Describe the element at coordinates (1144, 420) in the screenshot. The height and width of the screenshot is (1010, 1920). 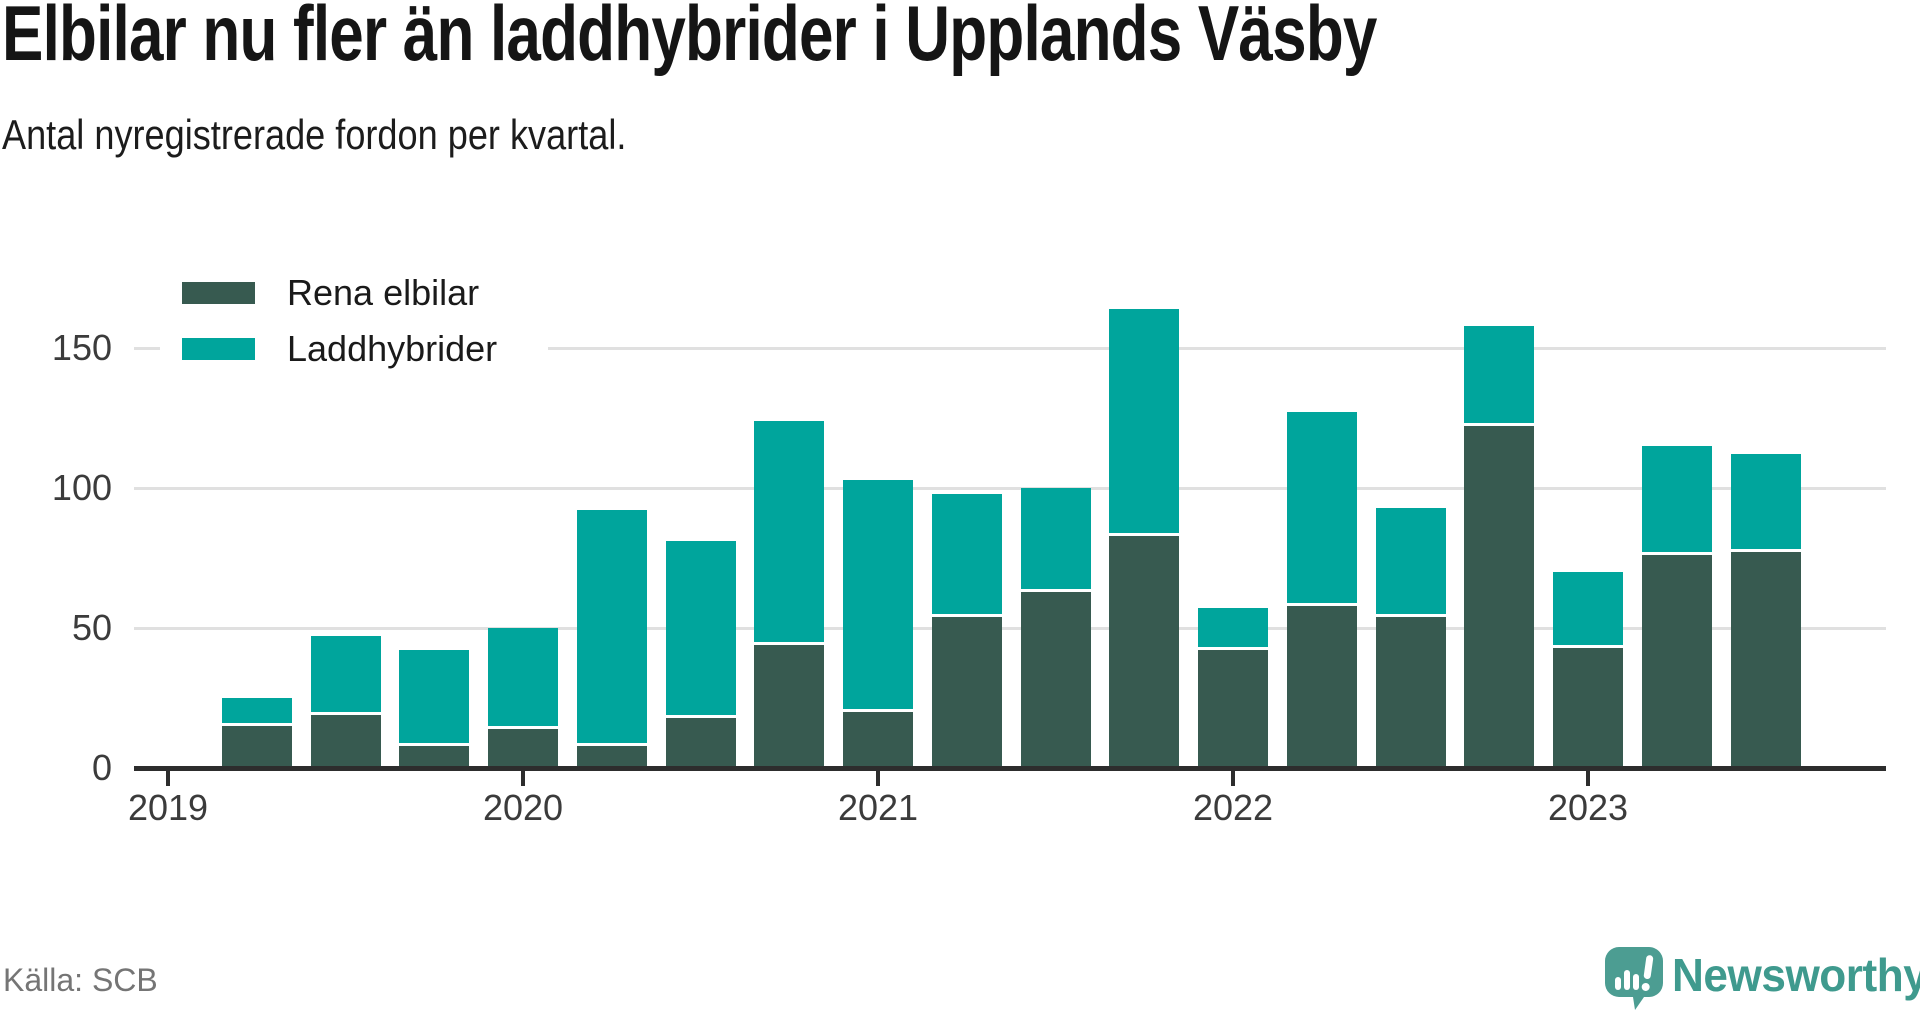
I see `bar-laddhybrider-2021-K4` at that location.